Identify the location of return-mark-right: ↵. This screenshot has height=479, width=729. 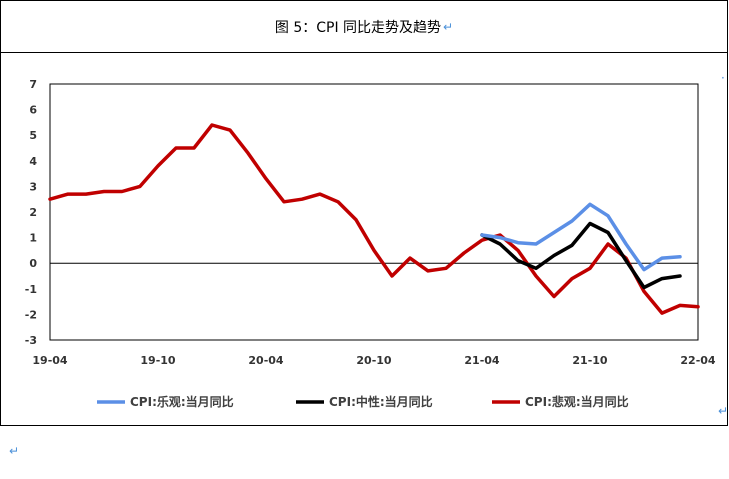
(723, 411).